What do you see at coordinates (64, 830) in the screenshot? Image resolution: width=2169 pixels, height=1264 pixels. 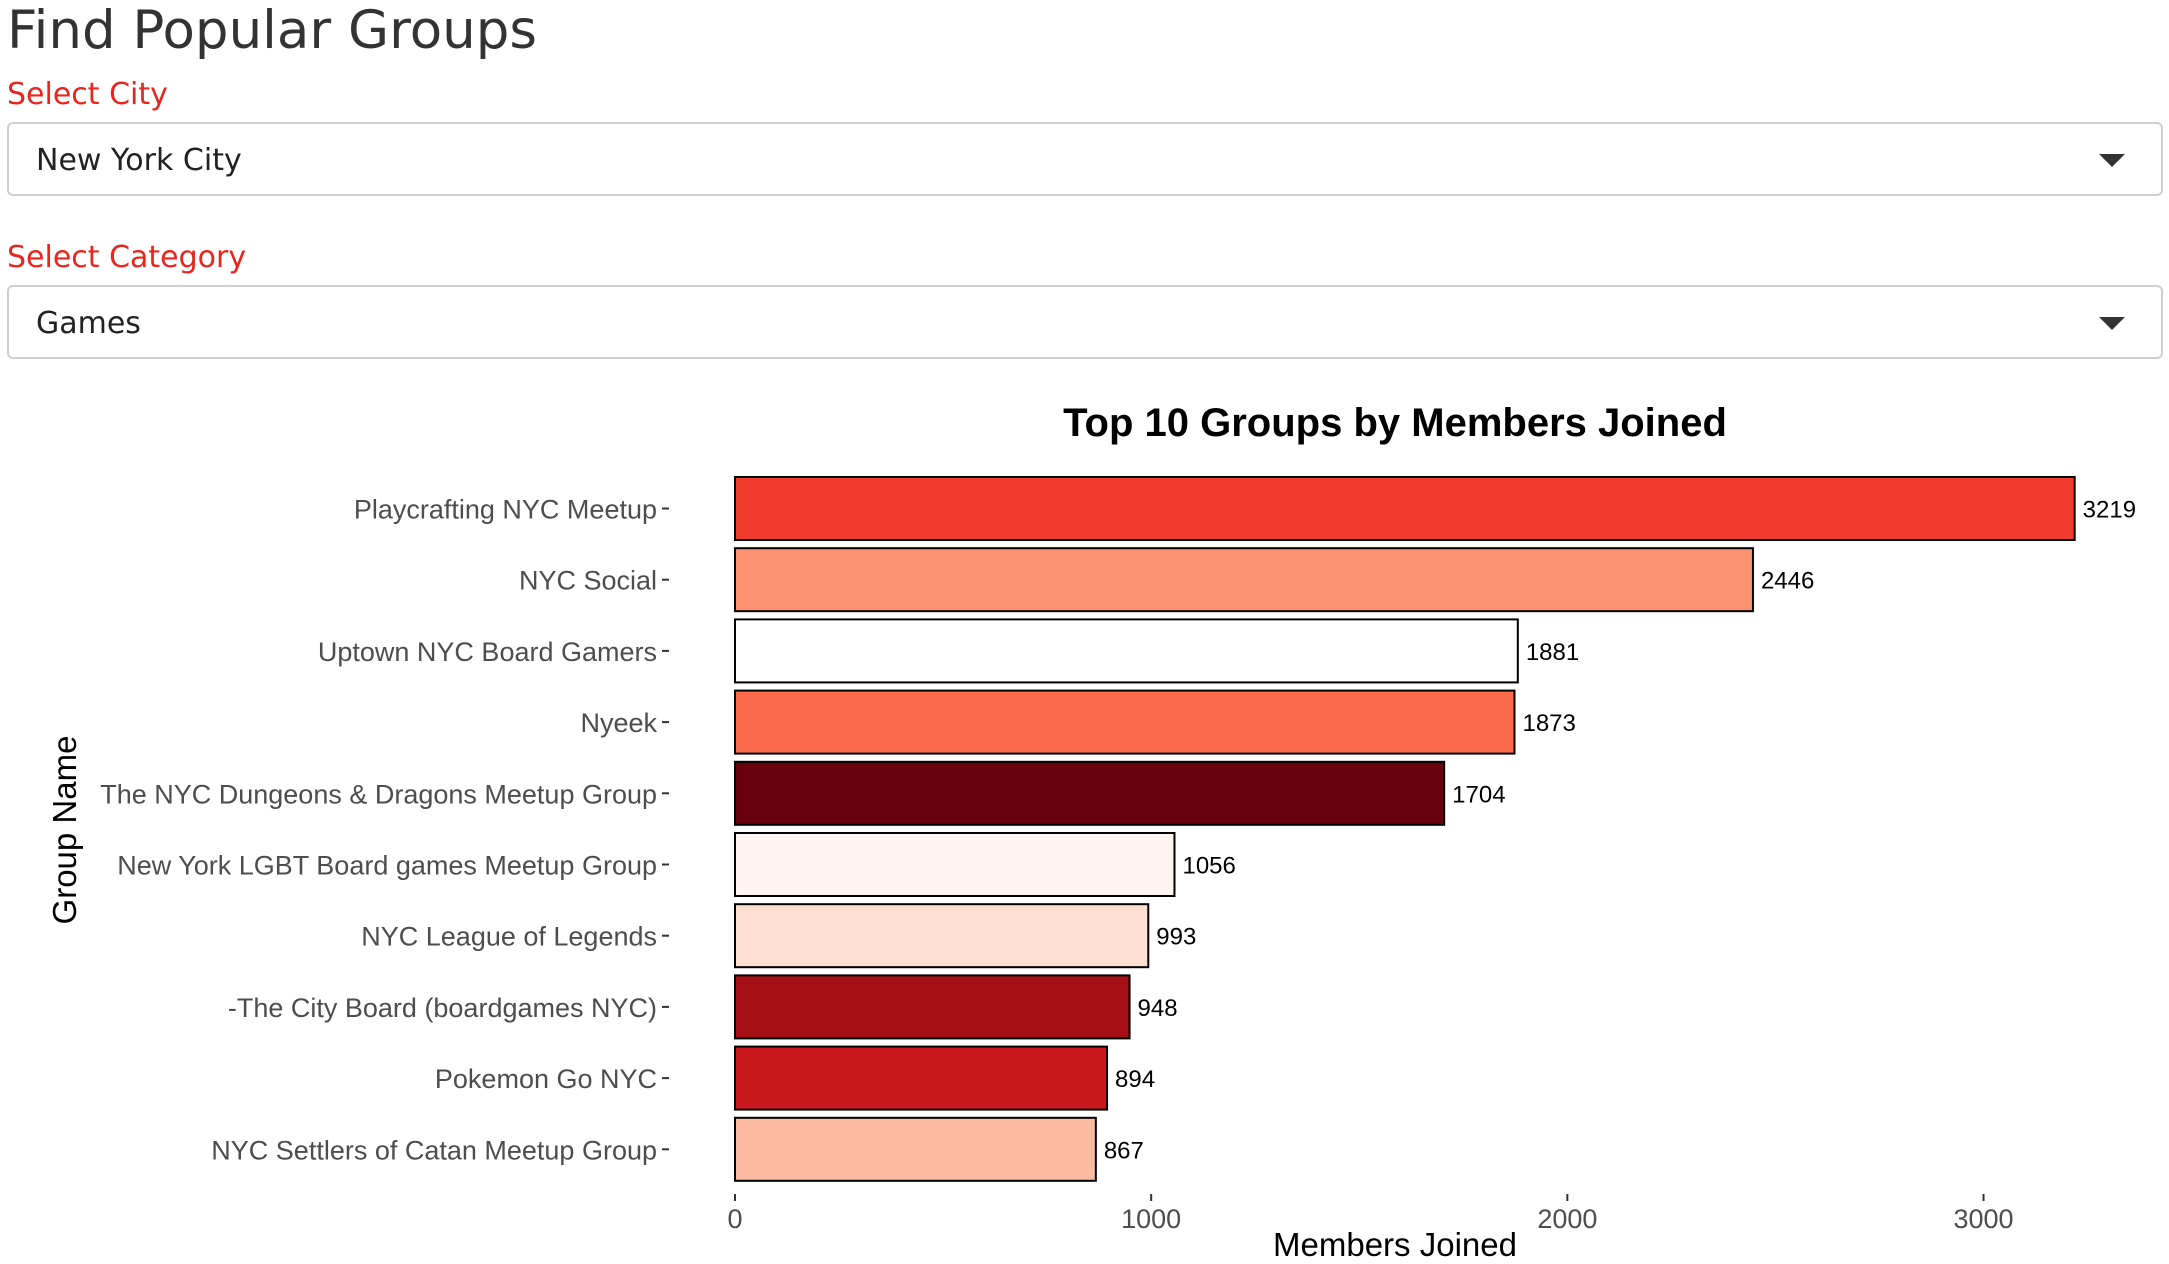 I see `y-axis-title: Group Name` at bounding box center [64, 830].